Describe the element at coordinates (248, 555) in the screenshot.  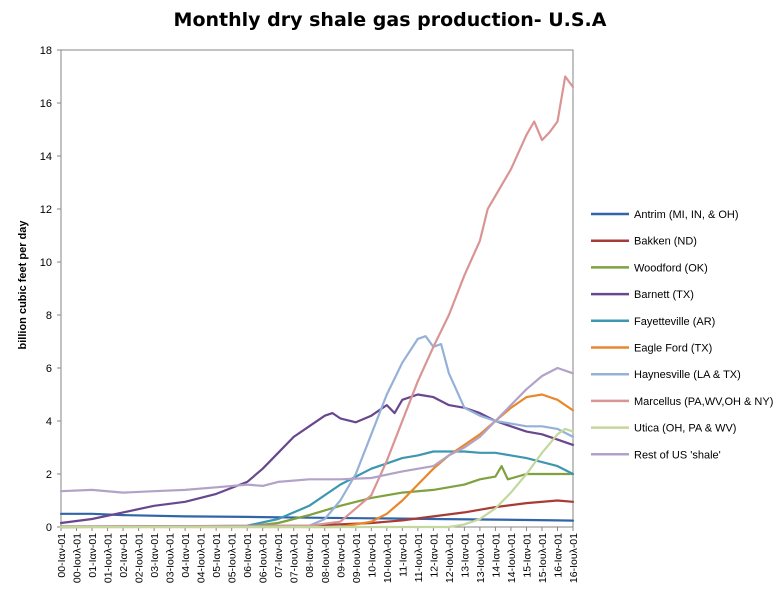
I see `x-tick-label: 06-Ιαν-01` at that location.